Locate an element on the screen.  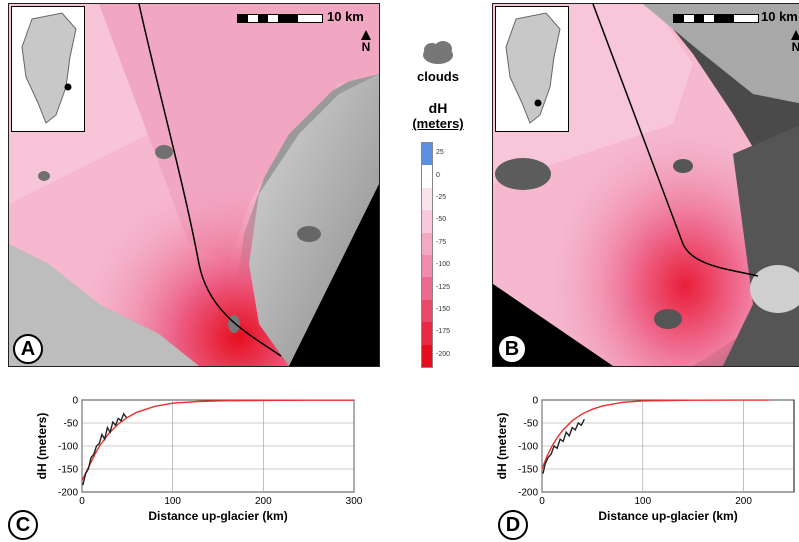
scale-label-a: 10 km is located at coordinates (345, 16).